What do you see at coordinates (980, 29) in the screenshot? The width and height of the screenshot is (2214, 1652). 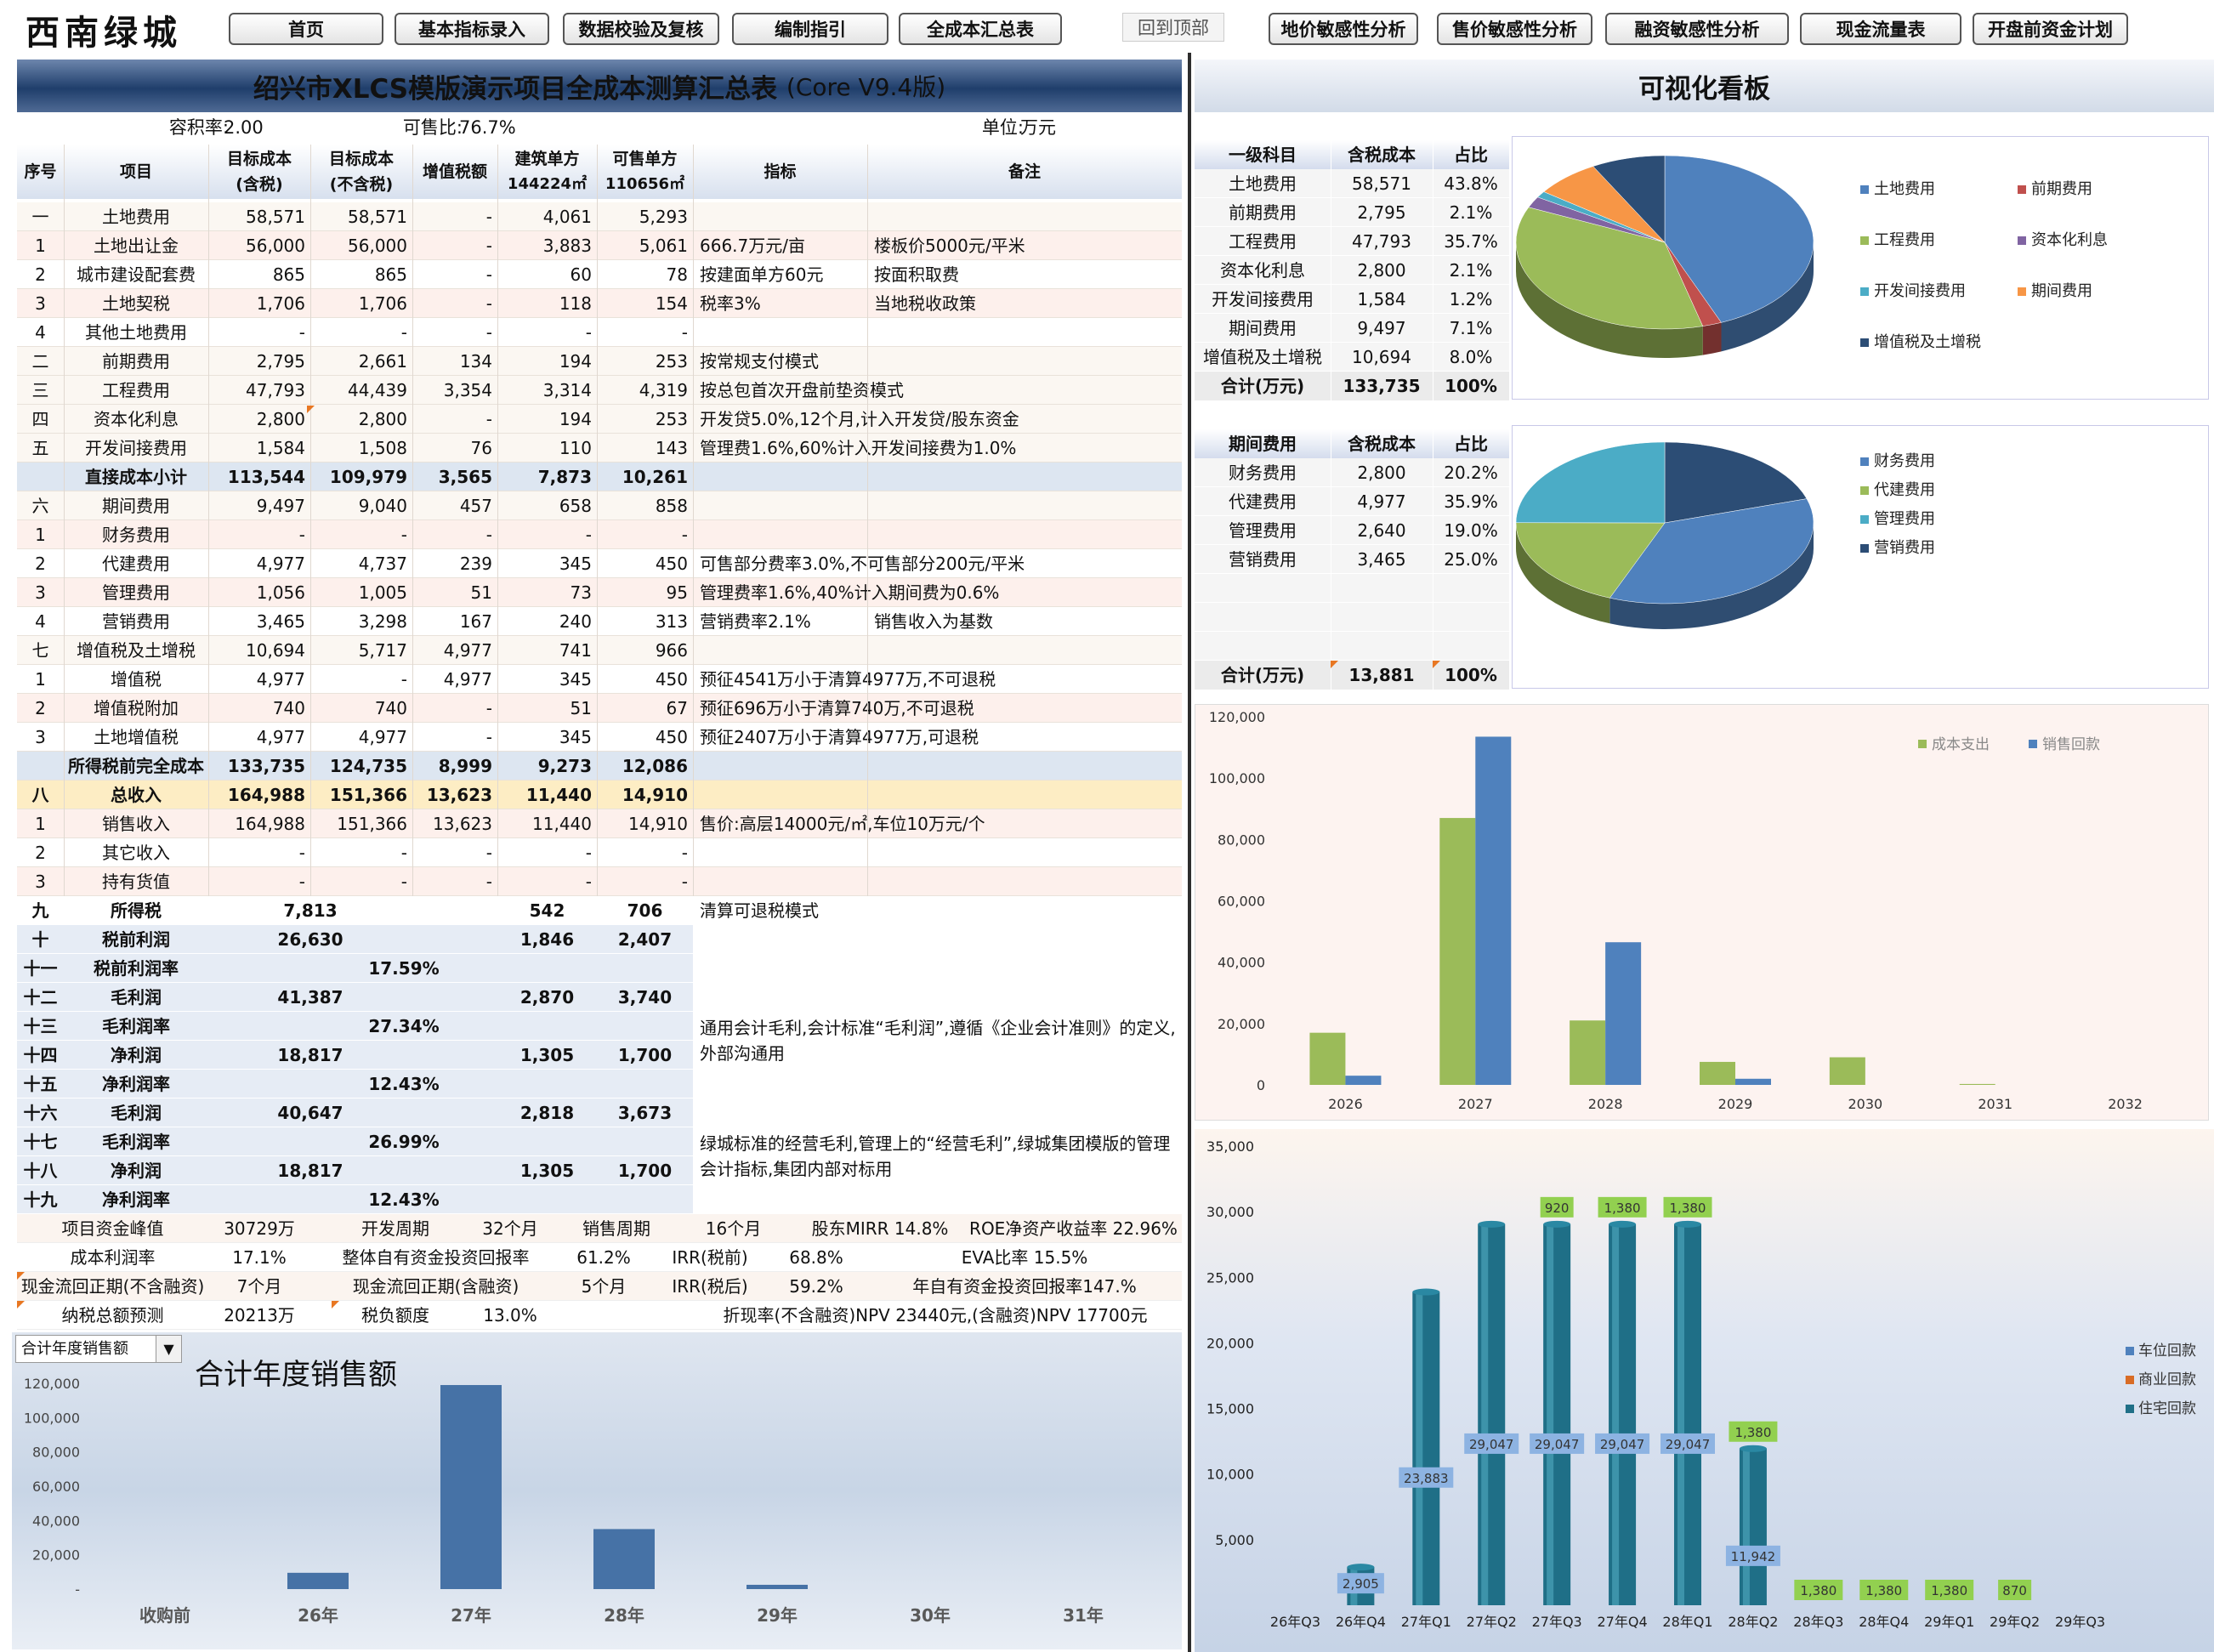 I see `nav-summary-button: 全成本汇总表` at bounding box center [980, 29].